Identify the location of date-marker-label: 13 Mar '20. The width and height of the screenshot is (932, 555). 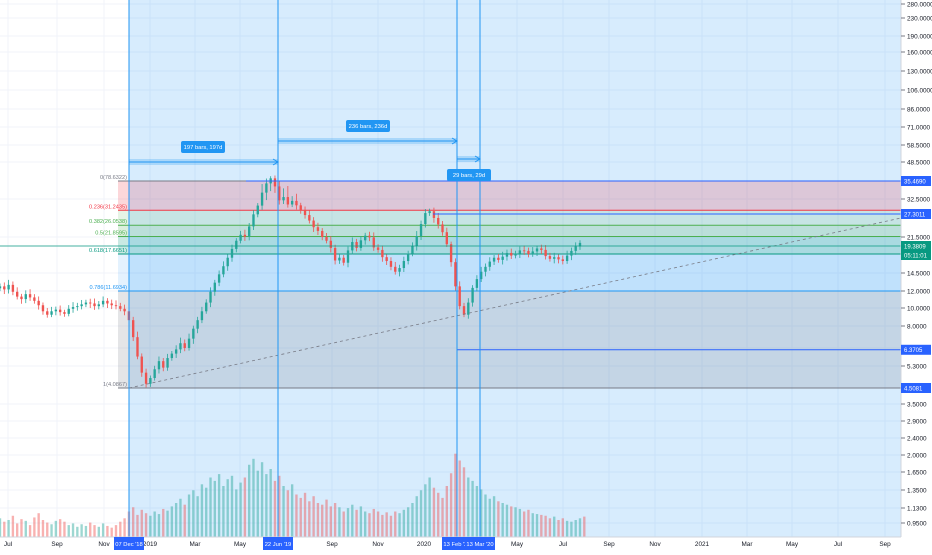
(479, 545).